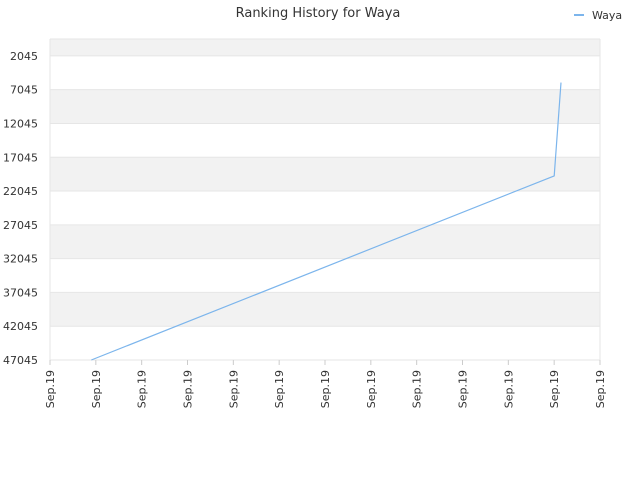  Describe the element at coordinates (607, 15) in the screenshot. I see `legend-label: Waya` at that location.